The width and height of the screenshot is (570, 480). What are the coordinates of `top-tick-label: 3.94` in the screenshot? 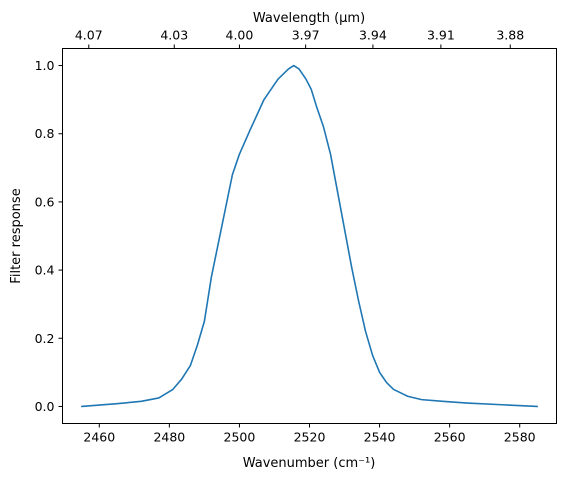 It's located at (373, 35).